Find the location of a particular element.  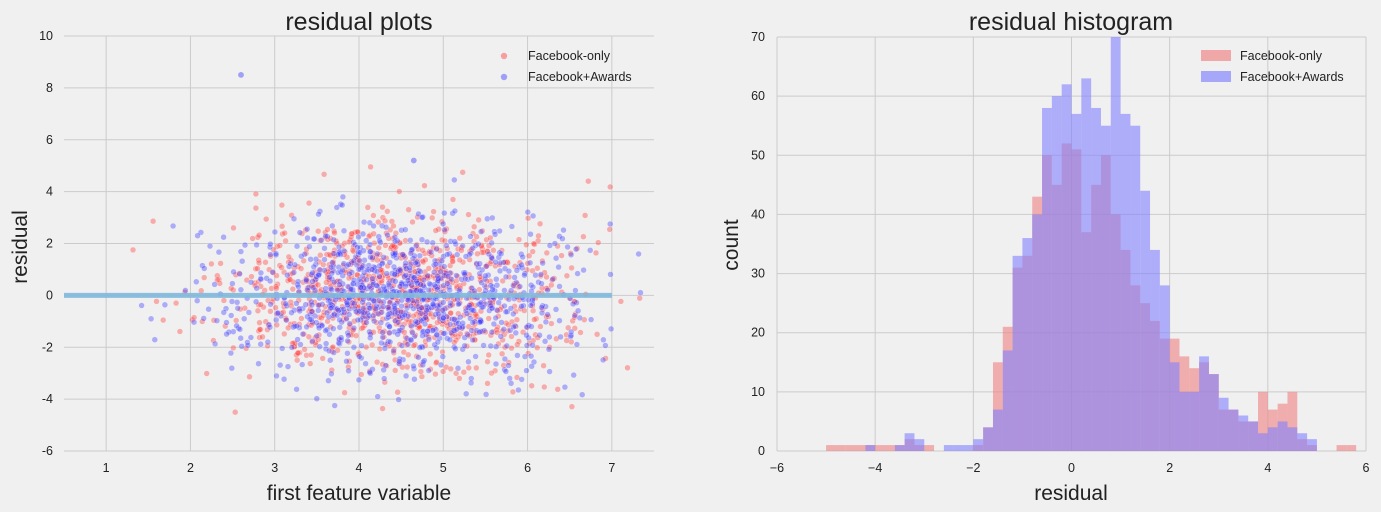

histogram-x-axis-label: residual is located at coordinates (1071, 493).